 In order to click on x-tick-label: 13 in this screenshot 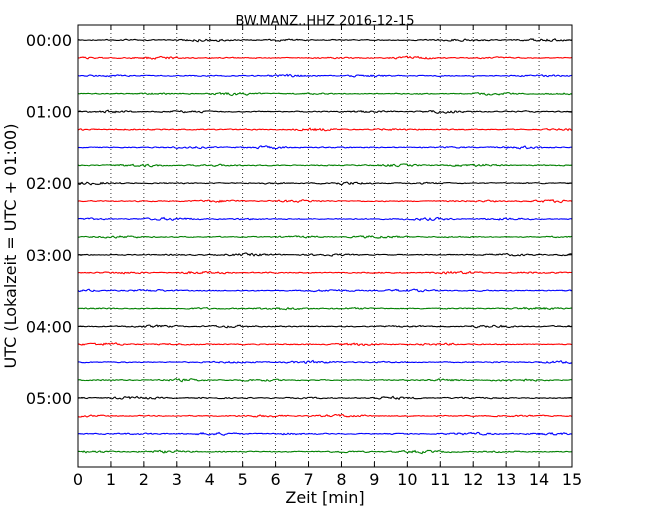, I will do `click(506, 479)`.